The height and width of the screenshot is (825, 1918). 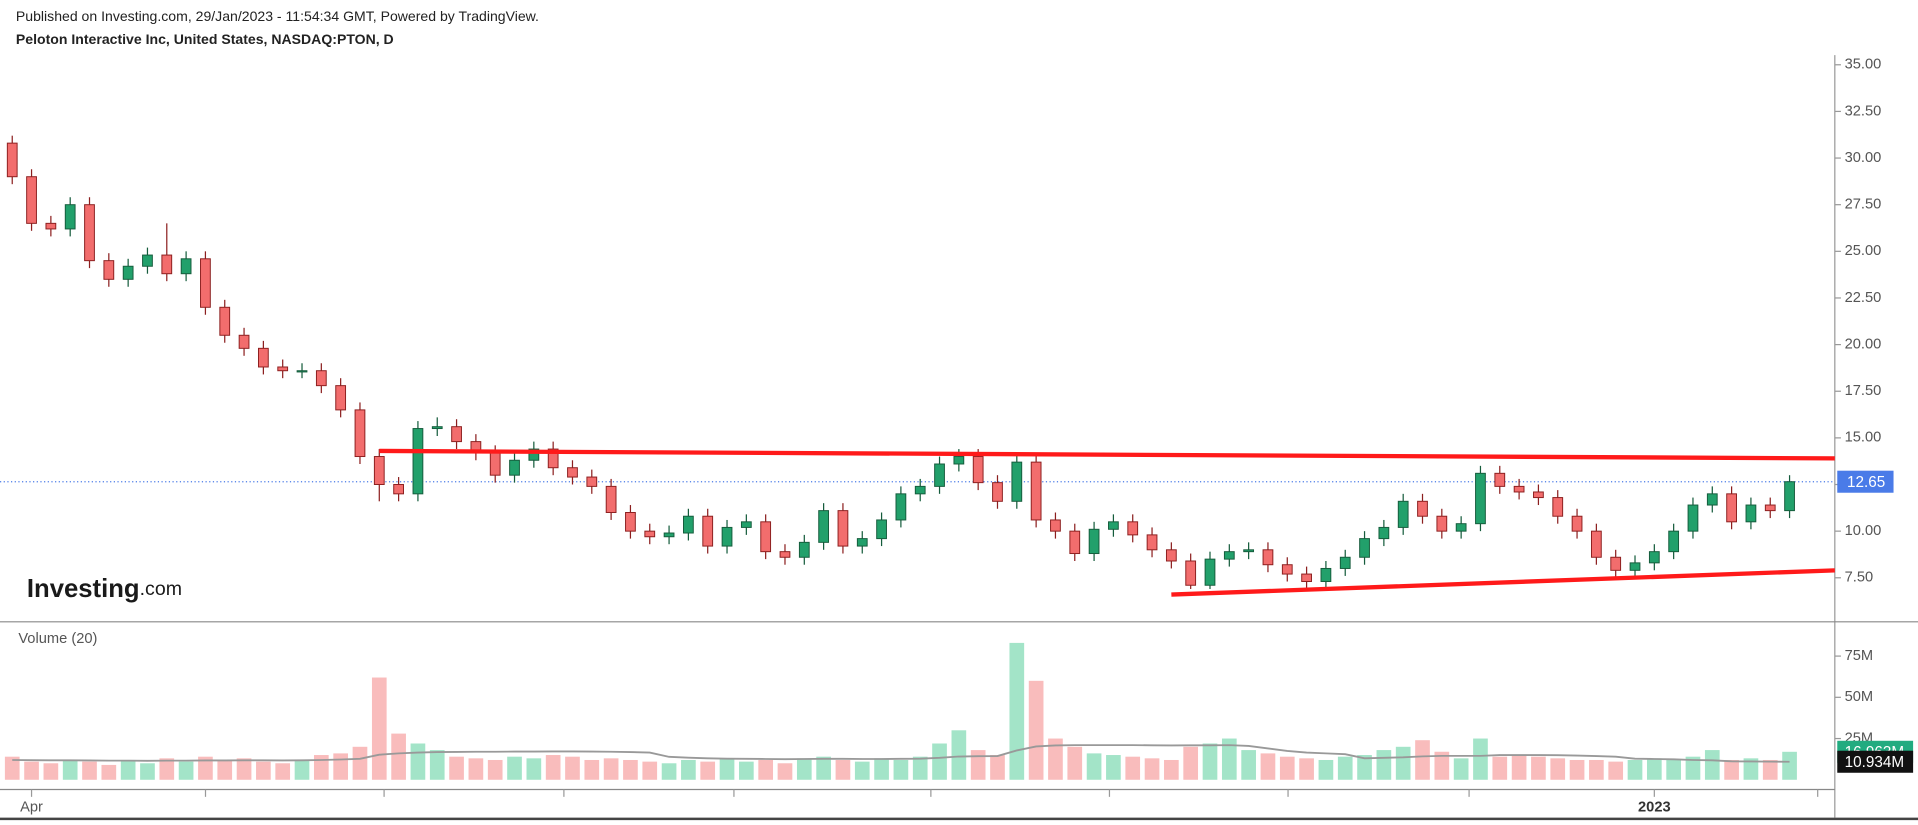 What do you see at coordinates (1863, 391) in the screenshot?
I see `y-tick-label: 17.50` at bounding box center [1863, 391].